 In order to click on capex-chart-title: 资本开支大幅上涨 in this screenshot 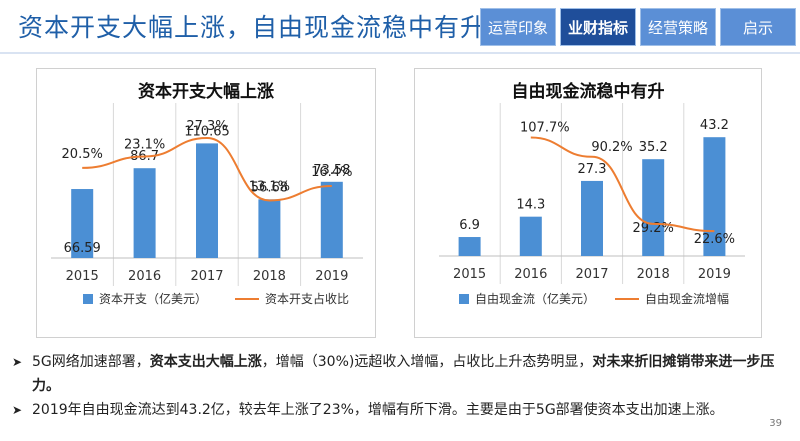, I will do `click(206, 92)`.